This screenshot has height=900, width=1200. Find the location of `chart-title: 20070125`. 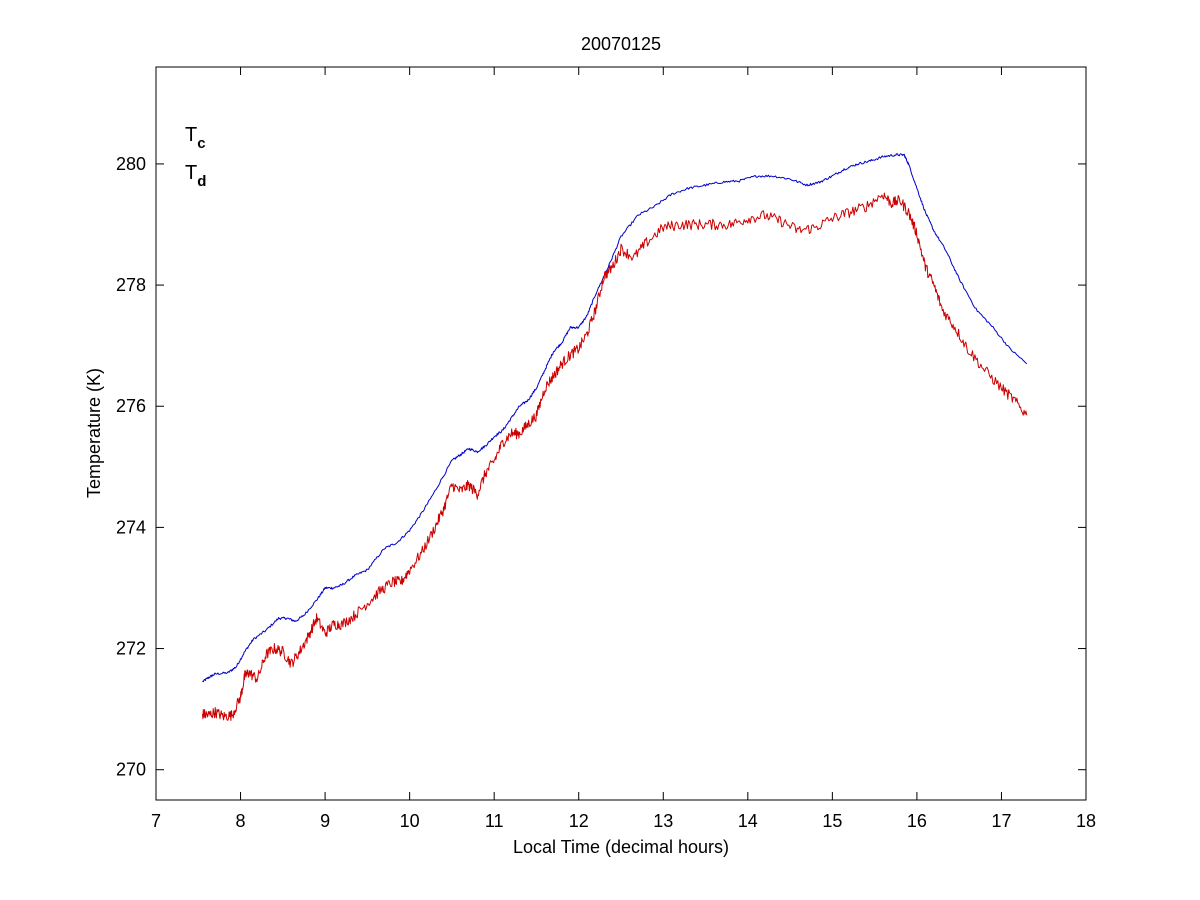

chart-title: 20070125 is located at coordinates (621, 44).